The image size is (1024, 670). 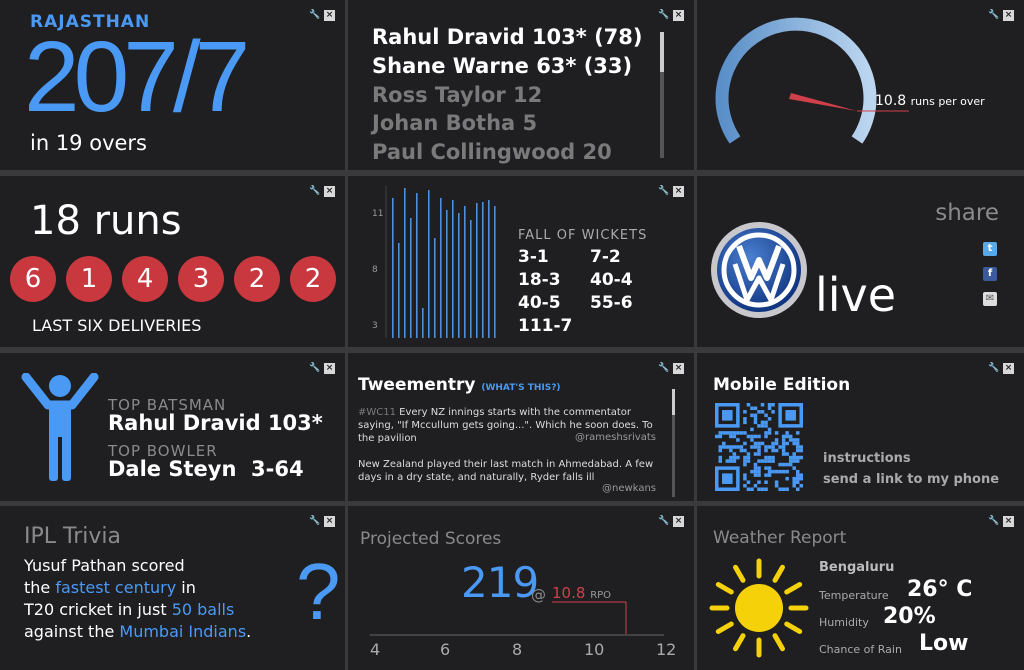 What do you see at coordinates (507, 37) in the screenshot?
I see `batsman-line: Rahul Dravid 103* (78)` at bounding box center [507, 37].